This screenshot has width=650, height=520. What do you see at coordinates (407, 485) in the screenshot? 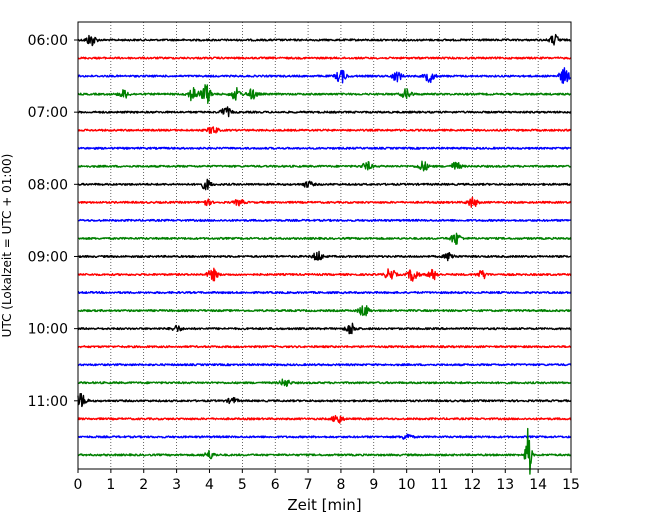
I see `x-tick-label: 10` at bounding box center [407, 485].